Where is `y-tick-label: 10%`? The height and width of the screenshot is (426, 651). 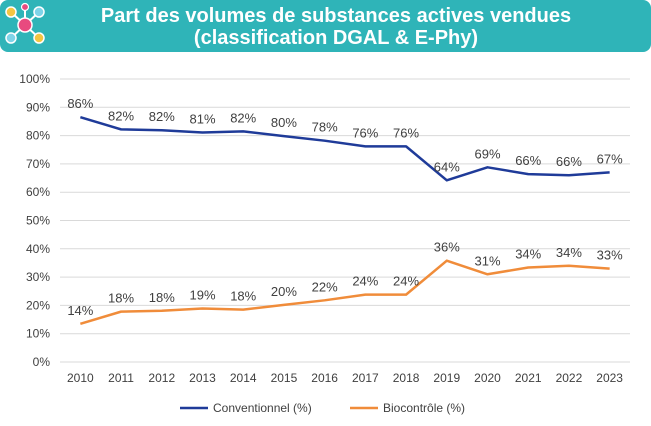 y-tick-label: 10% is located at coordinates (38, 334).